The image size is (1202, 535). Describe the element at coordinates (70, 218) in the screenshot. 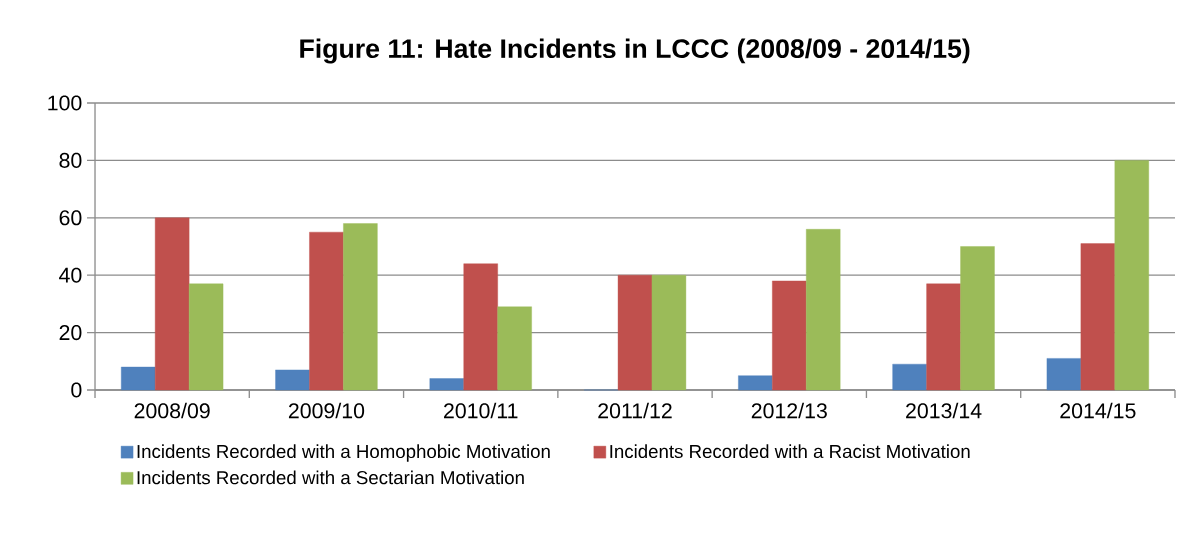

I see `y-tick-label: 60` at that location.